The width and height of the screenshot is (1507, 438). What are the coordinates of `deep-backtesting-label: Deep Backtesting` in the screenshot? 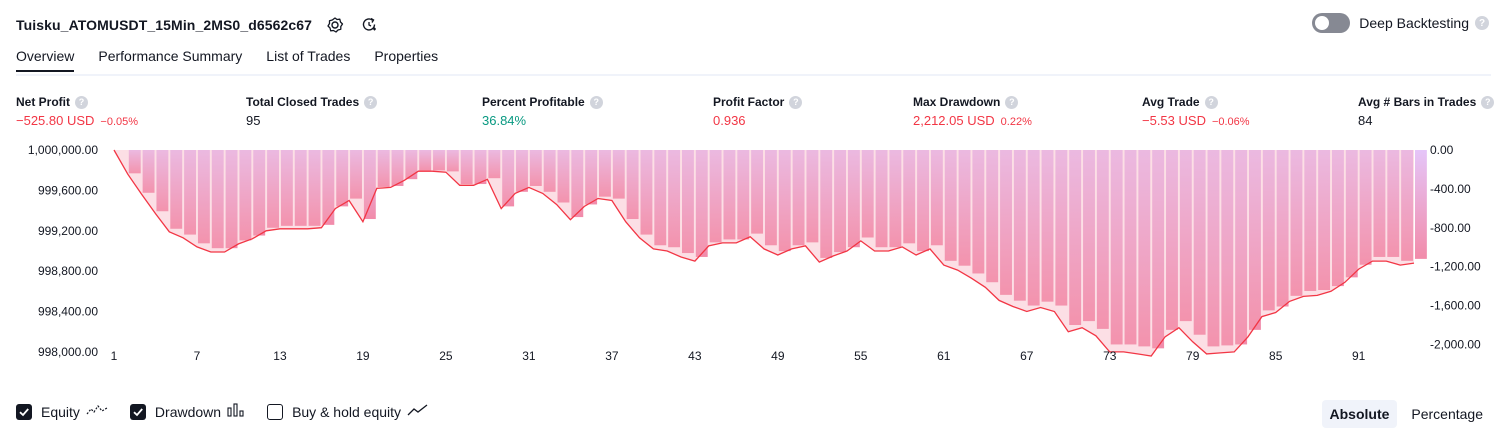 It's located at (1414, 23).